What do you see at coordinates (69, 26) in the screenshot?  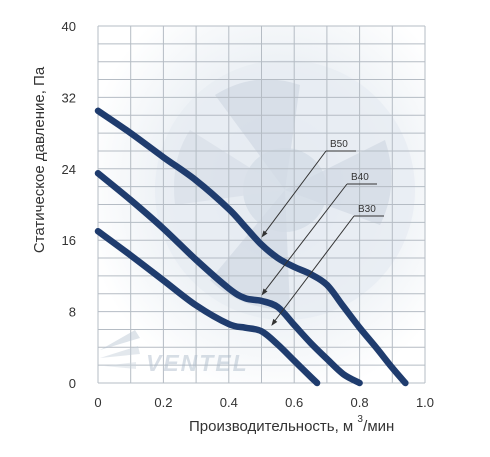 I see `y-tick-label: 40` at bounding box center [69, 26].